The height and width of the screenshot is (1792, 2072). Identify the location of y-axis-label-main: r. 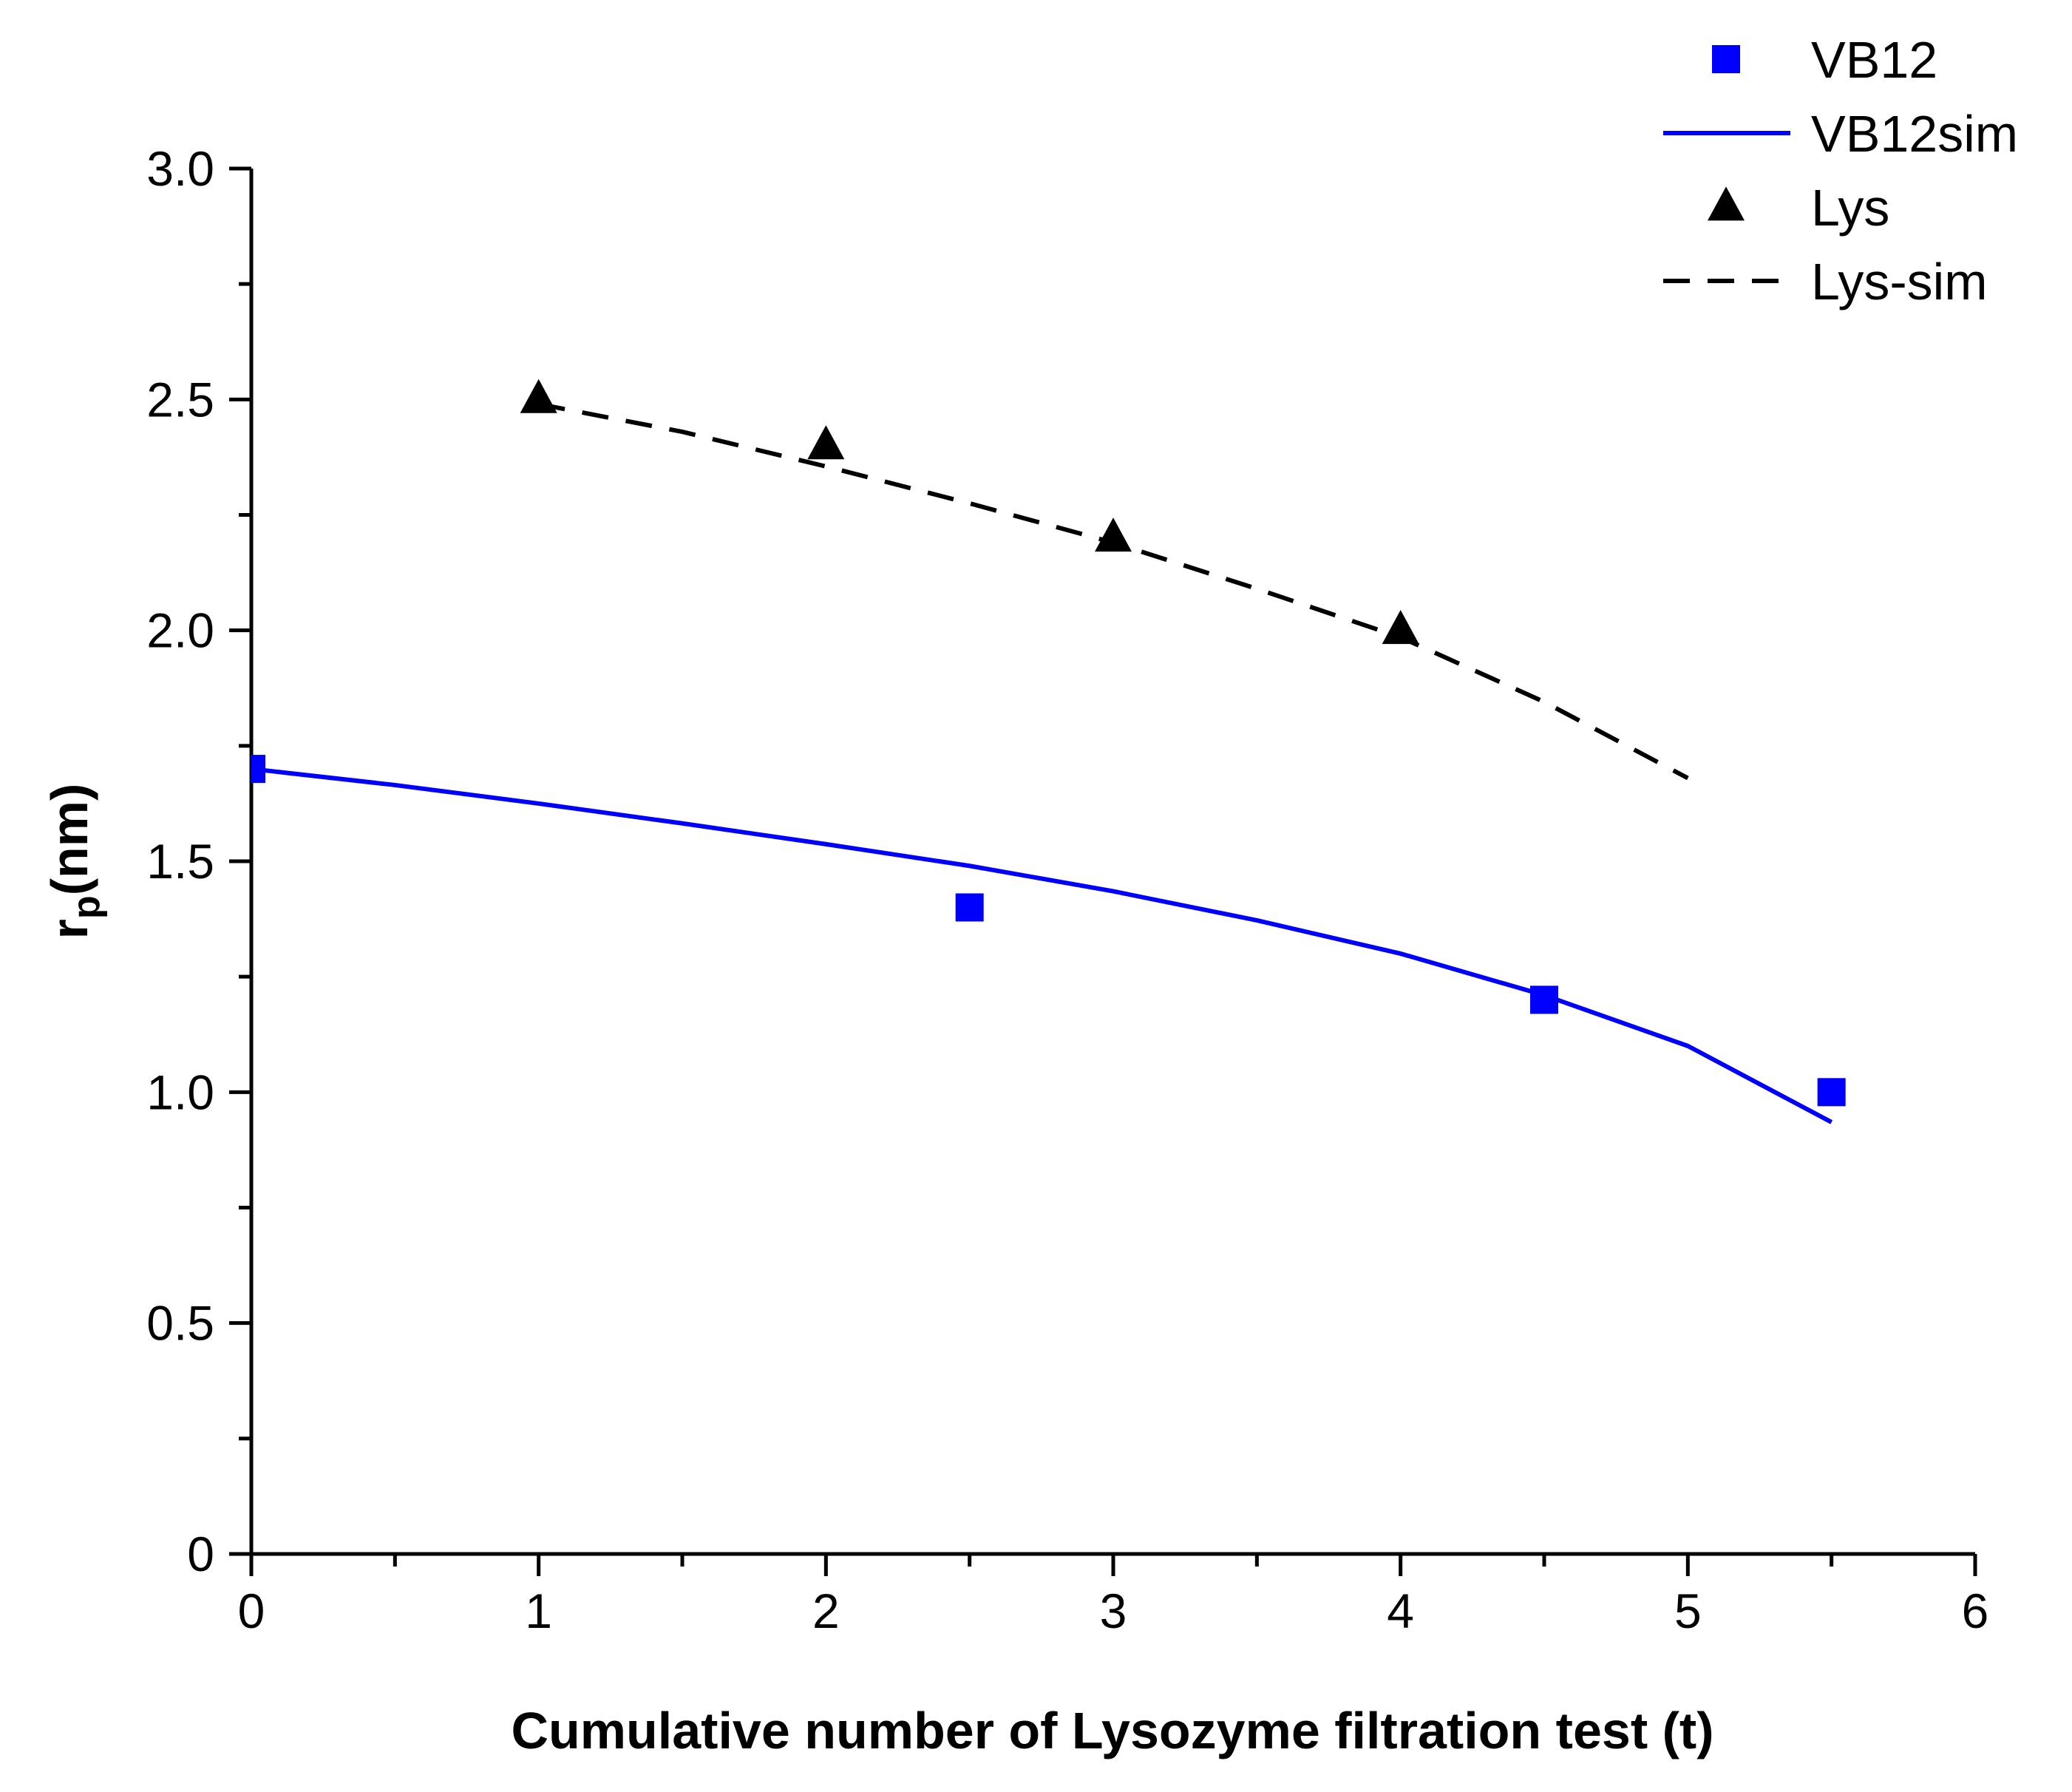
(69, 929).